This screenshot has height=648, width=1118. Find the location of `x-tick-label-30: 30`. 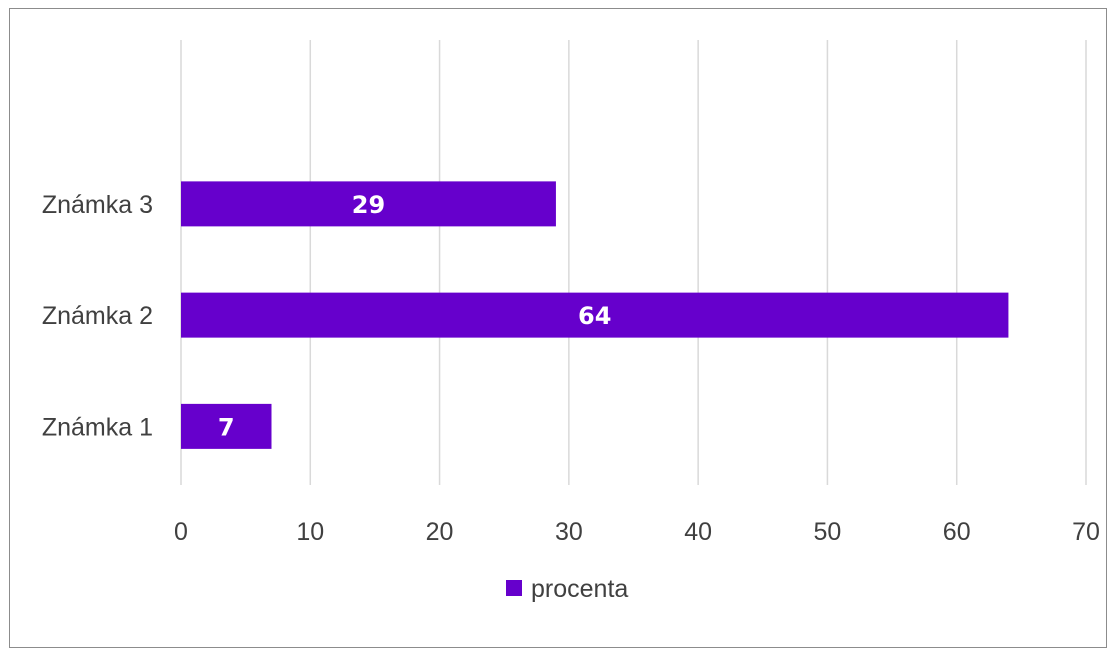

x-tick-label-30: 30 is located at coordinates (569, 532).